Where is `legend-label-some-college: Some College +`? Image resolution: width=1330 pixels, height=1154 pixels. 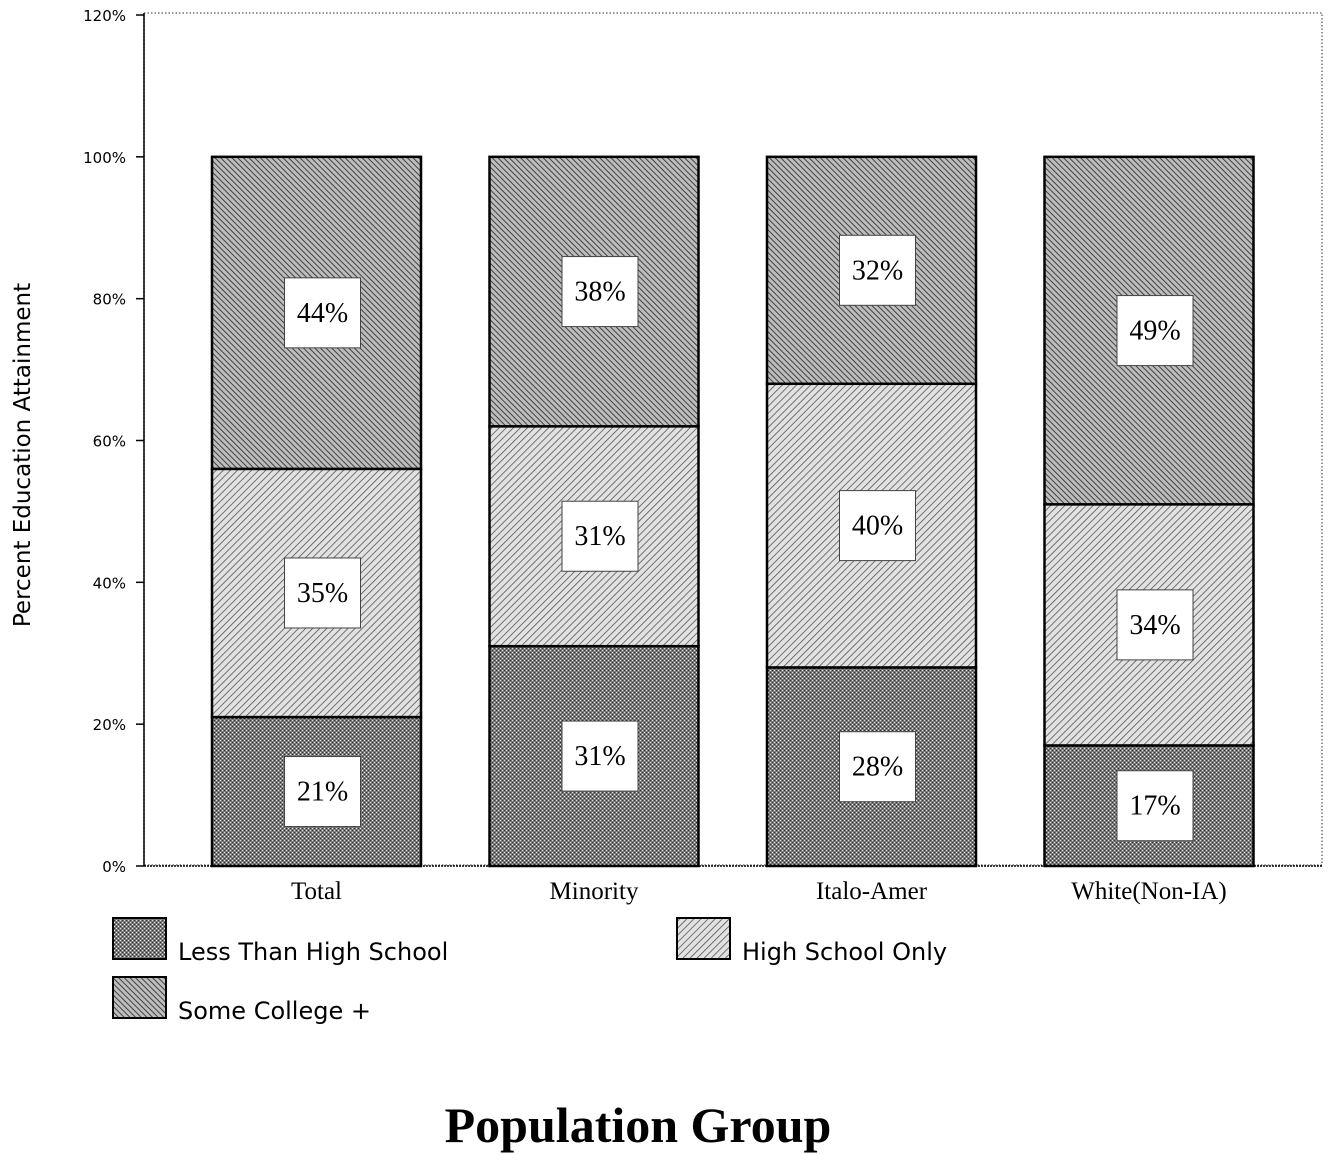 legend-label-some-college: Some College + is located at coordinates (274, 1011).